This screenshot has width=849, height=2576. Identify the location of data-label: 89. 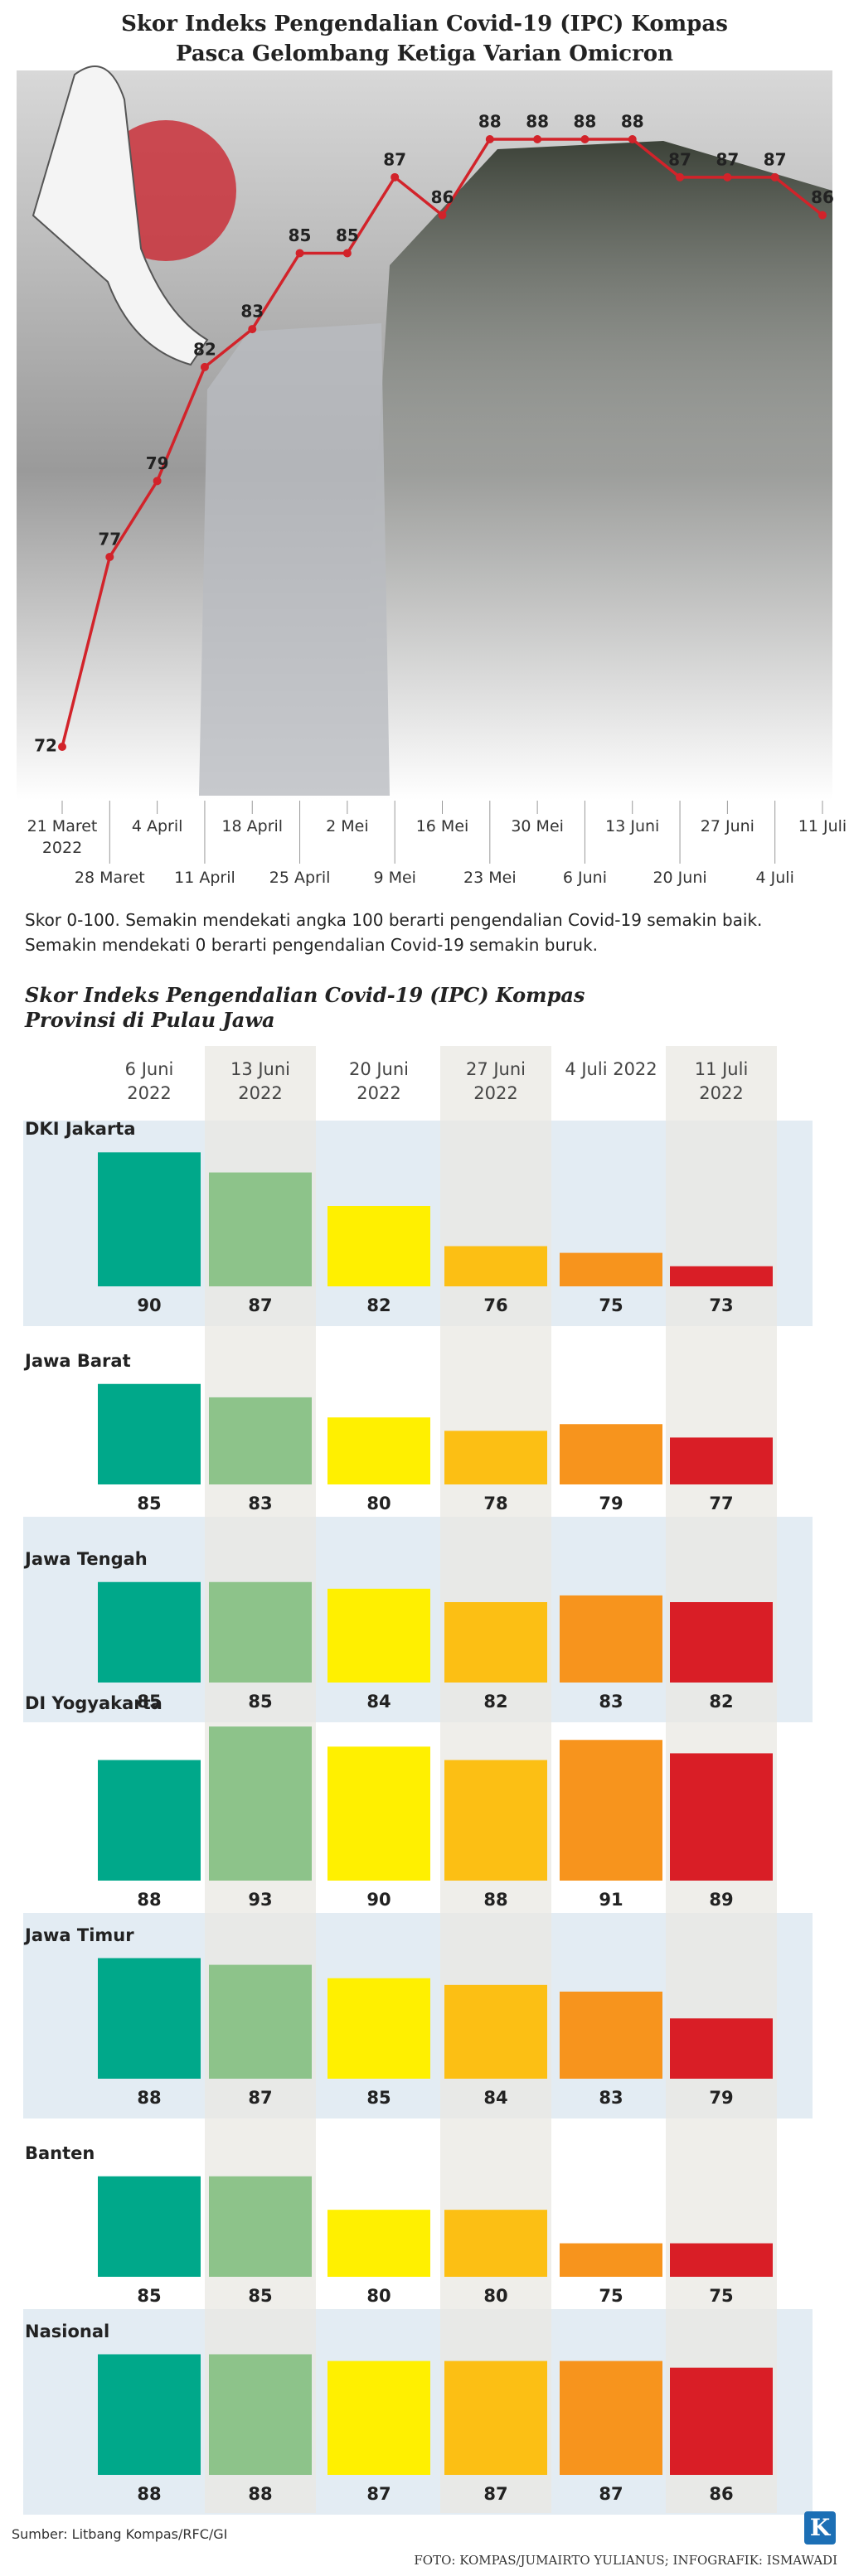
(721, 1900).